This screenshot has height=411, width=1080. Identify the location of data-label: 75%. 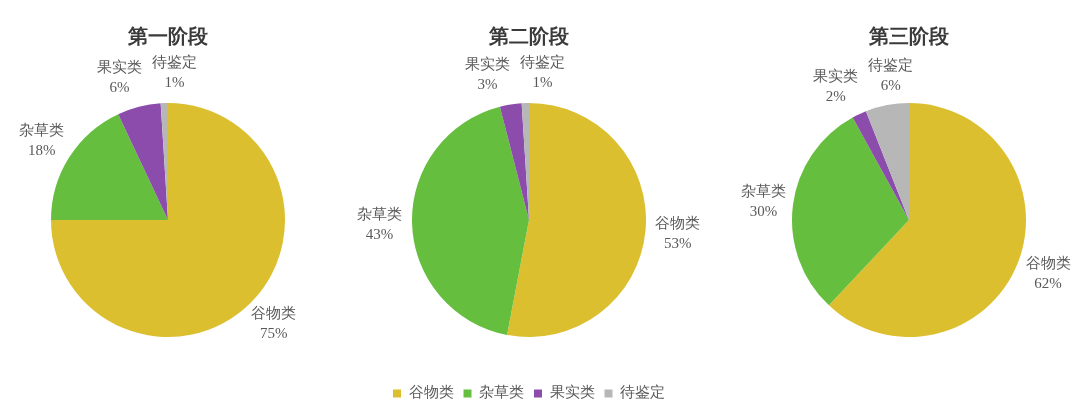
(273, 332).